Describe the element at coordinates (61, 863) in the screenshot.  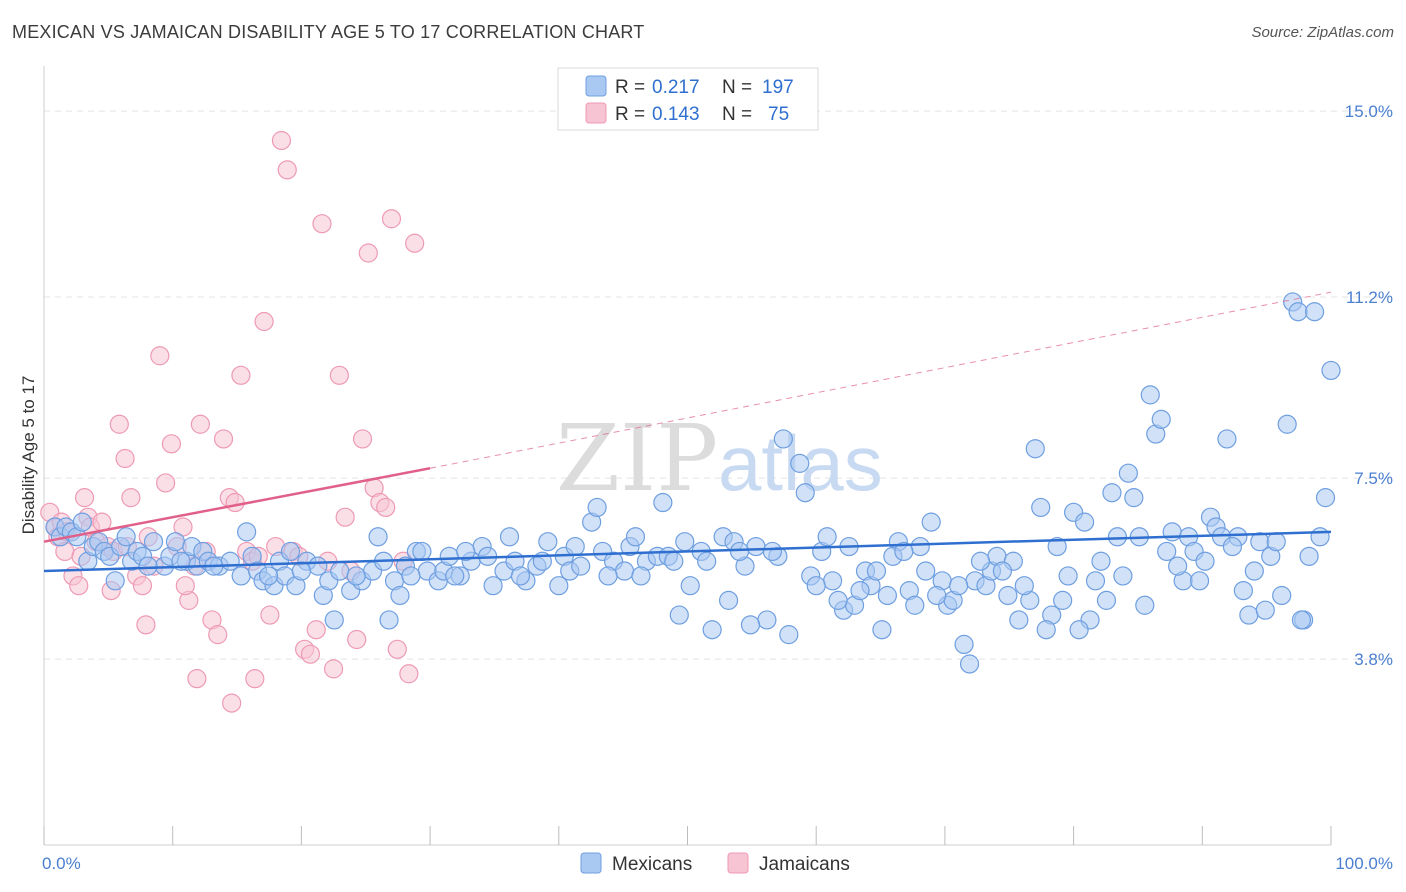
I see `x-tick-label-0: 0.0%` at that location.